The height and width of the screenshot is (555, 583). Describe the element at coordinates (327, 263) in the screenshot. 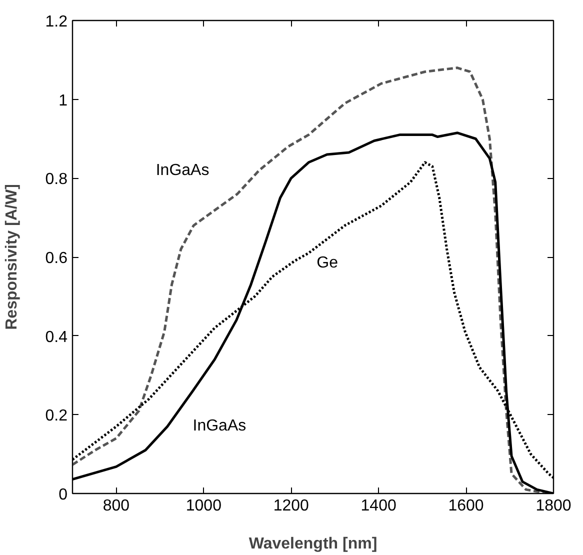

I see `series-label: Ge` at that location.